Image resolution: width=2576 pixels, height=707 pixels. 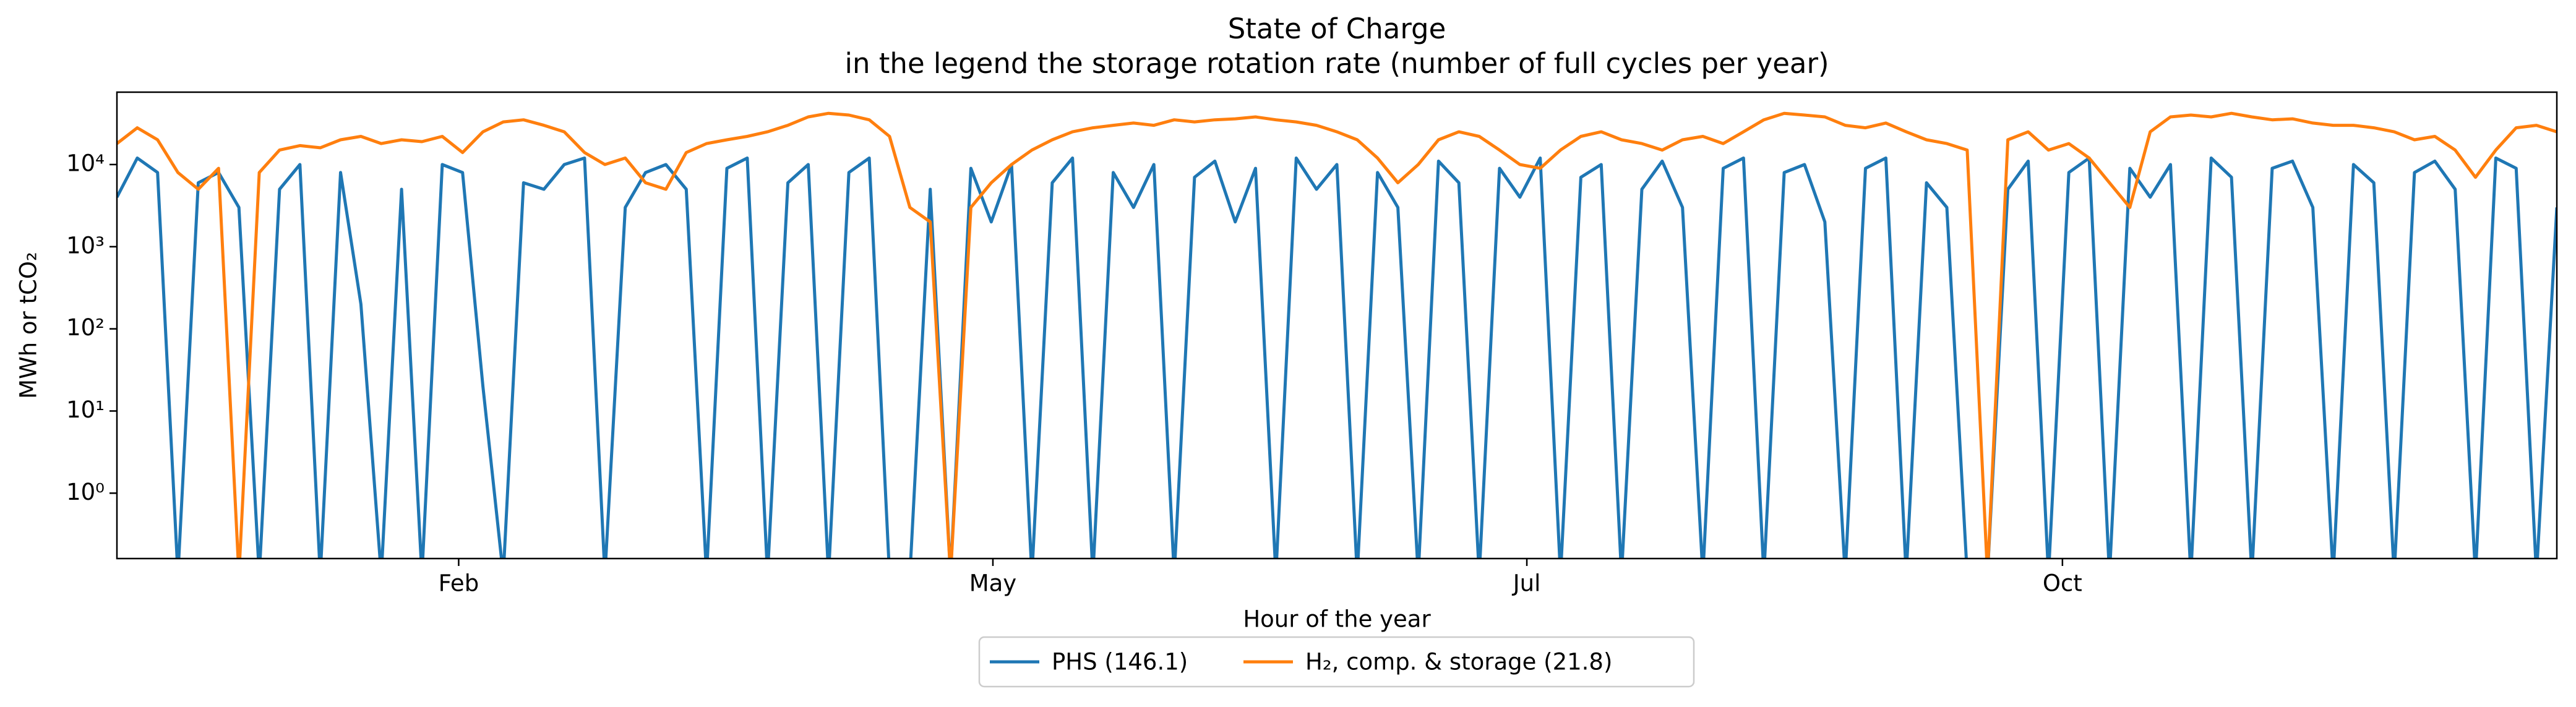 What do you see at coordinates (85, 492) in the screenshot?
I see `y-tick-label: 10⁰` at bounding box center [85, 492].